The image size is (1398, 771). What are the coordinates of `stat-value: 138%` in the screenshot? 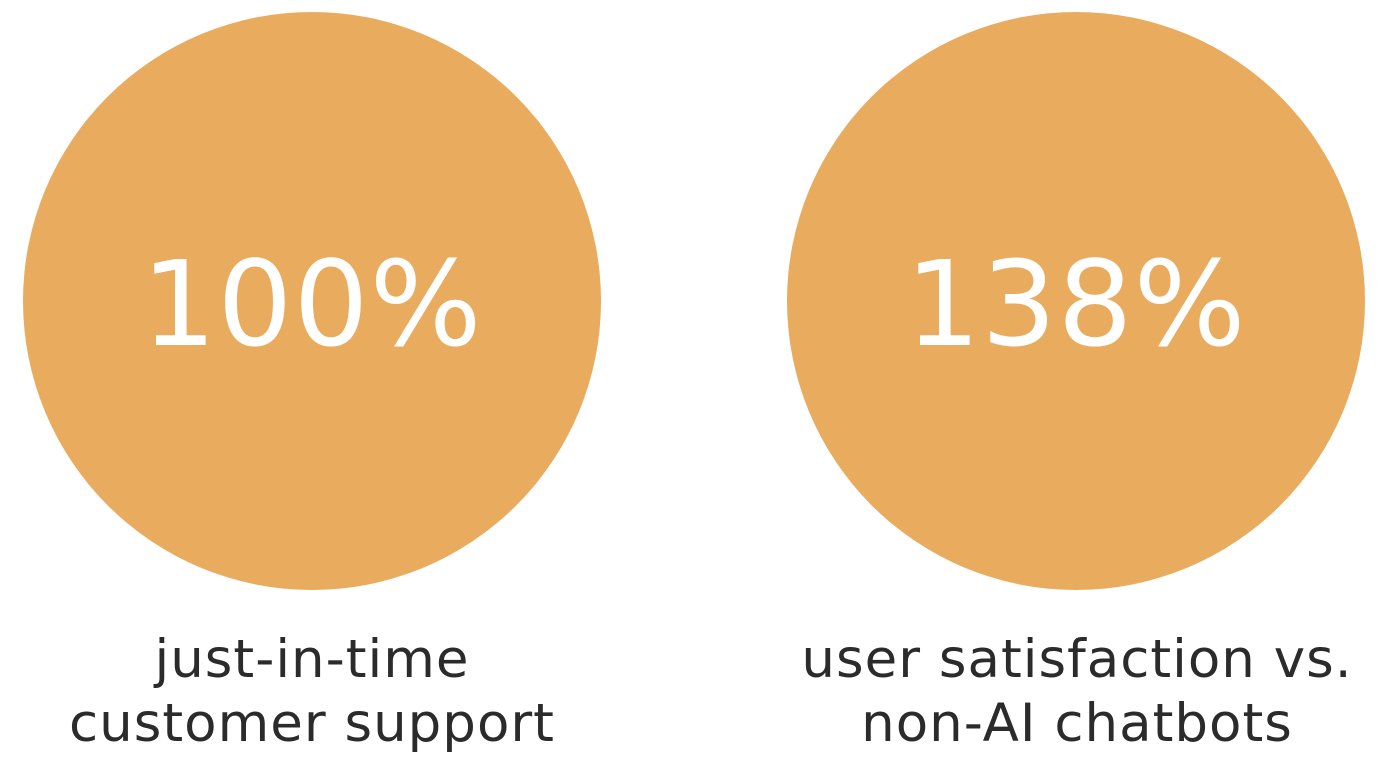 It's located at (1076, 304).